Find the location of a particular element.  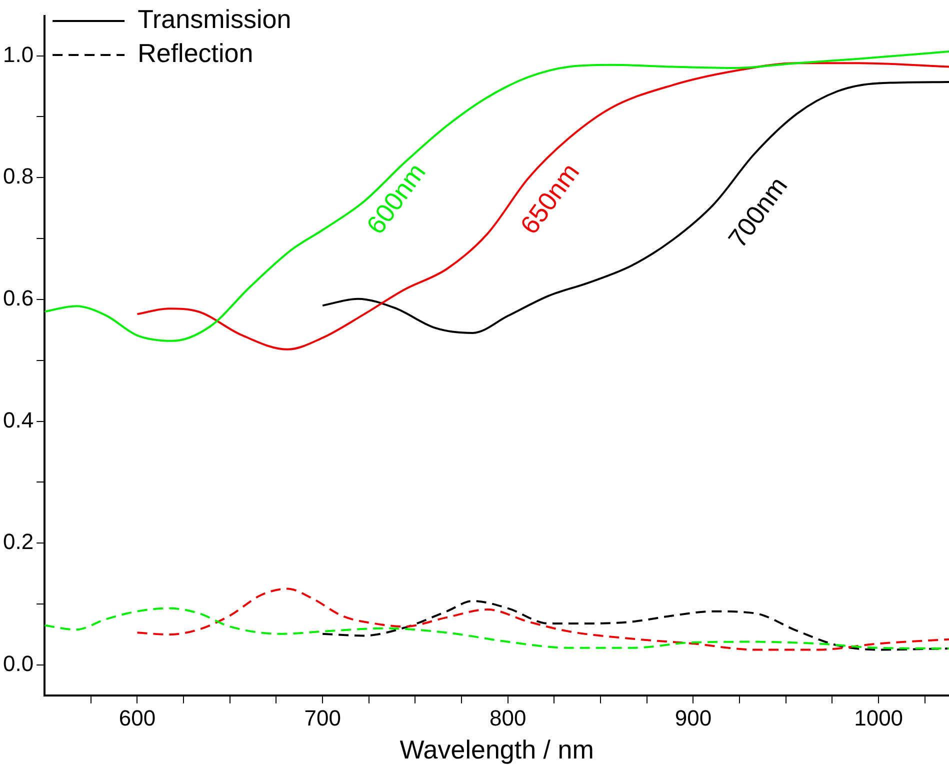

x-tick-label: 700 is located at coordinates (322, 718).